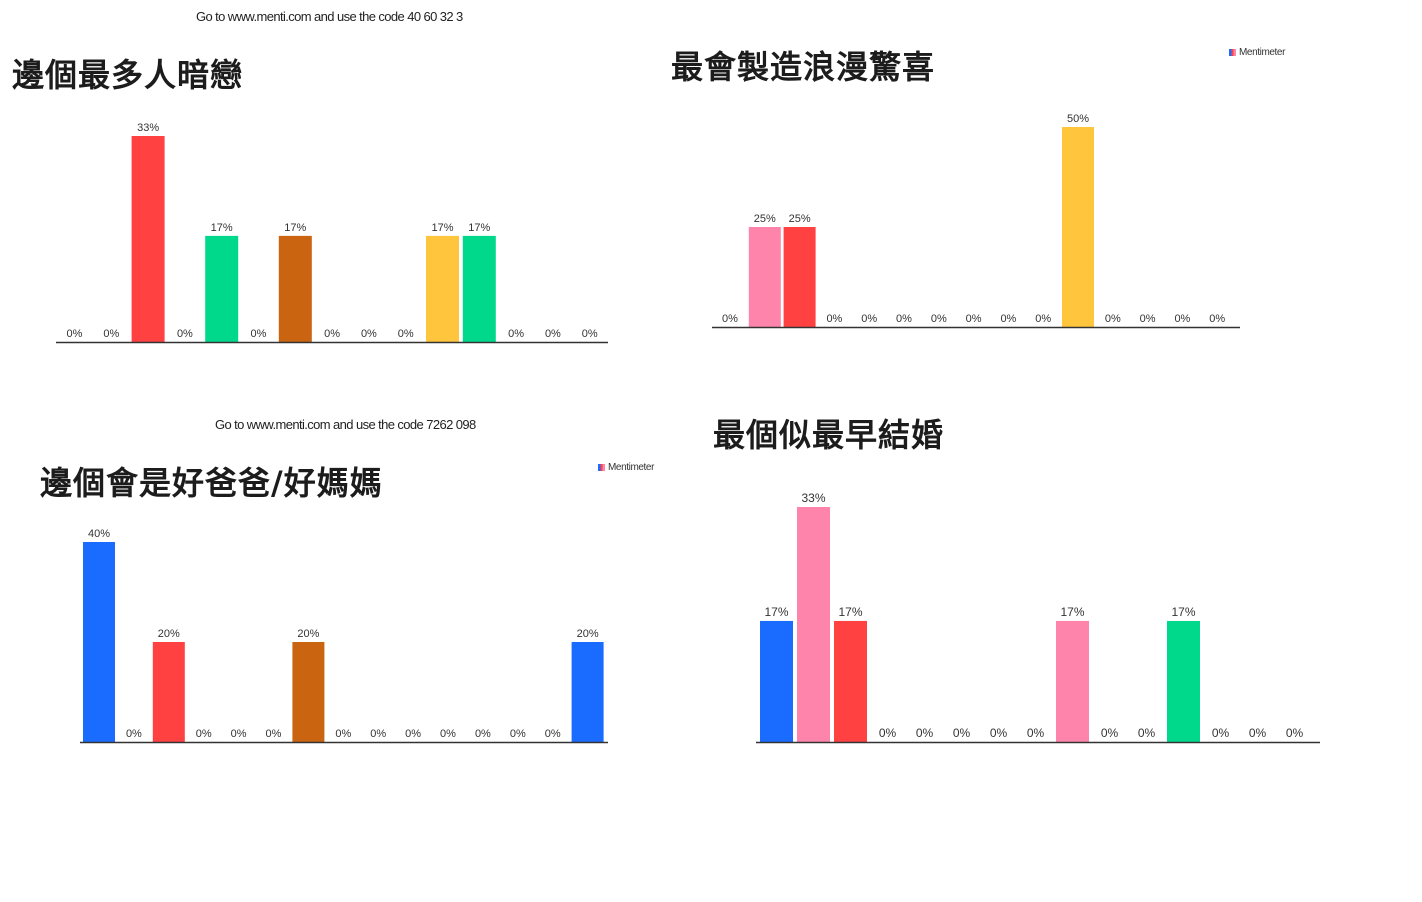 This screenshot has width=1422, height=902. I want to click on chart-title-bottom-right: 最個似最早結婚, so click(829, 435).